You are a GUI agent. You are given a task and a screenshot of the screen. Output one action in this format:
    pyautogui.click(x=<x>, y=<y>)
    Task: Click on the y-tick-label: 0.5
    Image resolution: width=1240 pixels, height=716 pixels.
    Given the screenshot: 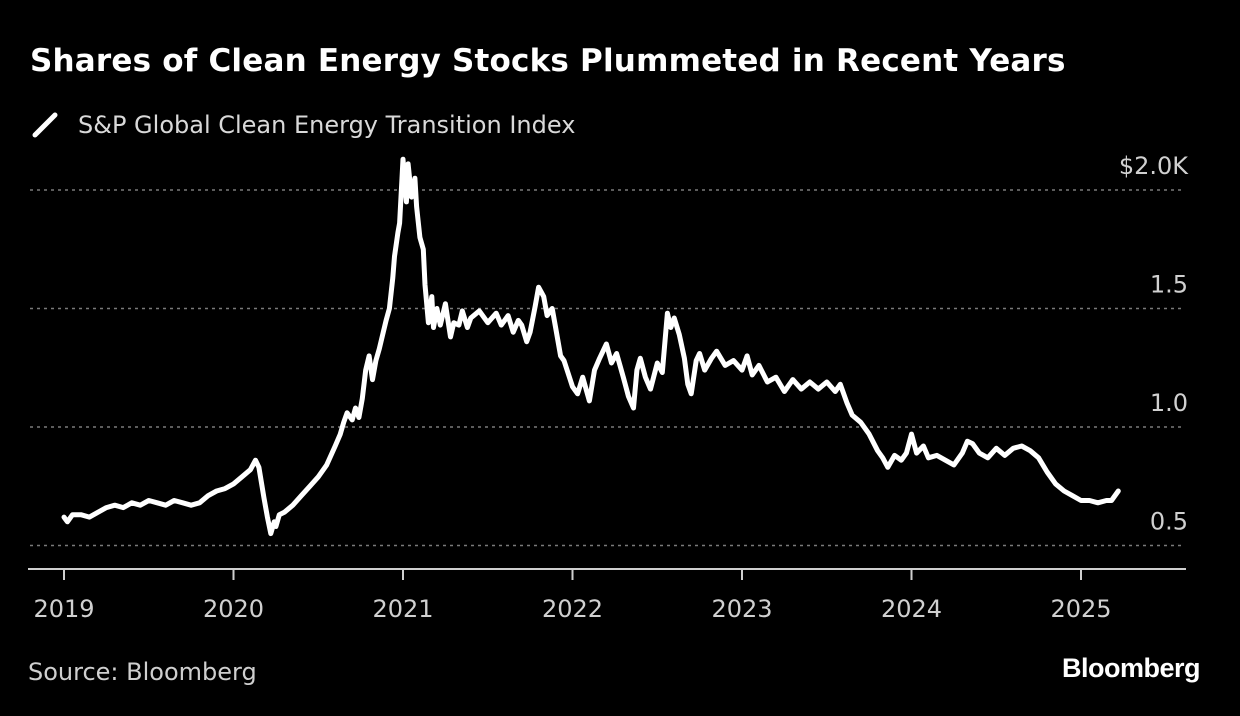 What is the action you would take?
    pyautogui.click(x=1169, y=522)
    